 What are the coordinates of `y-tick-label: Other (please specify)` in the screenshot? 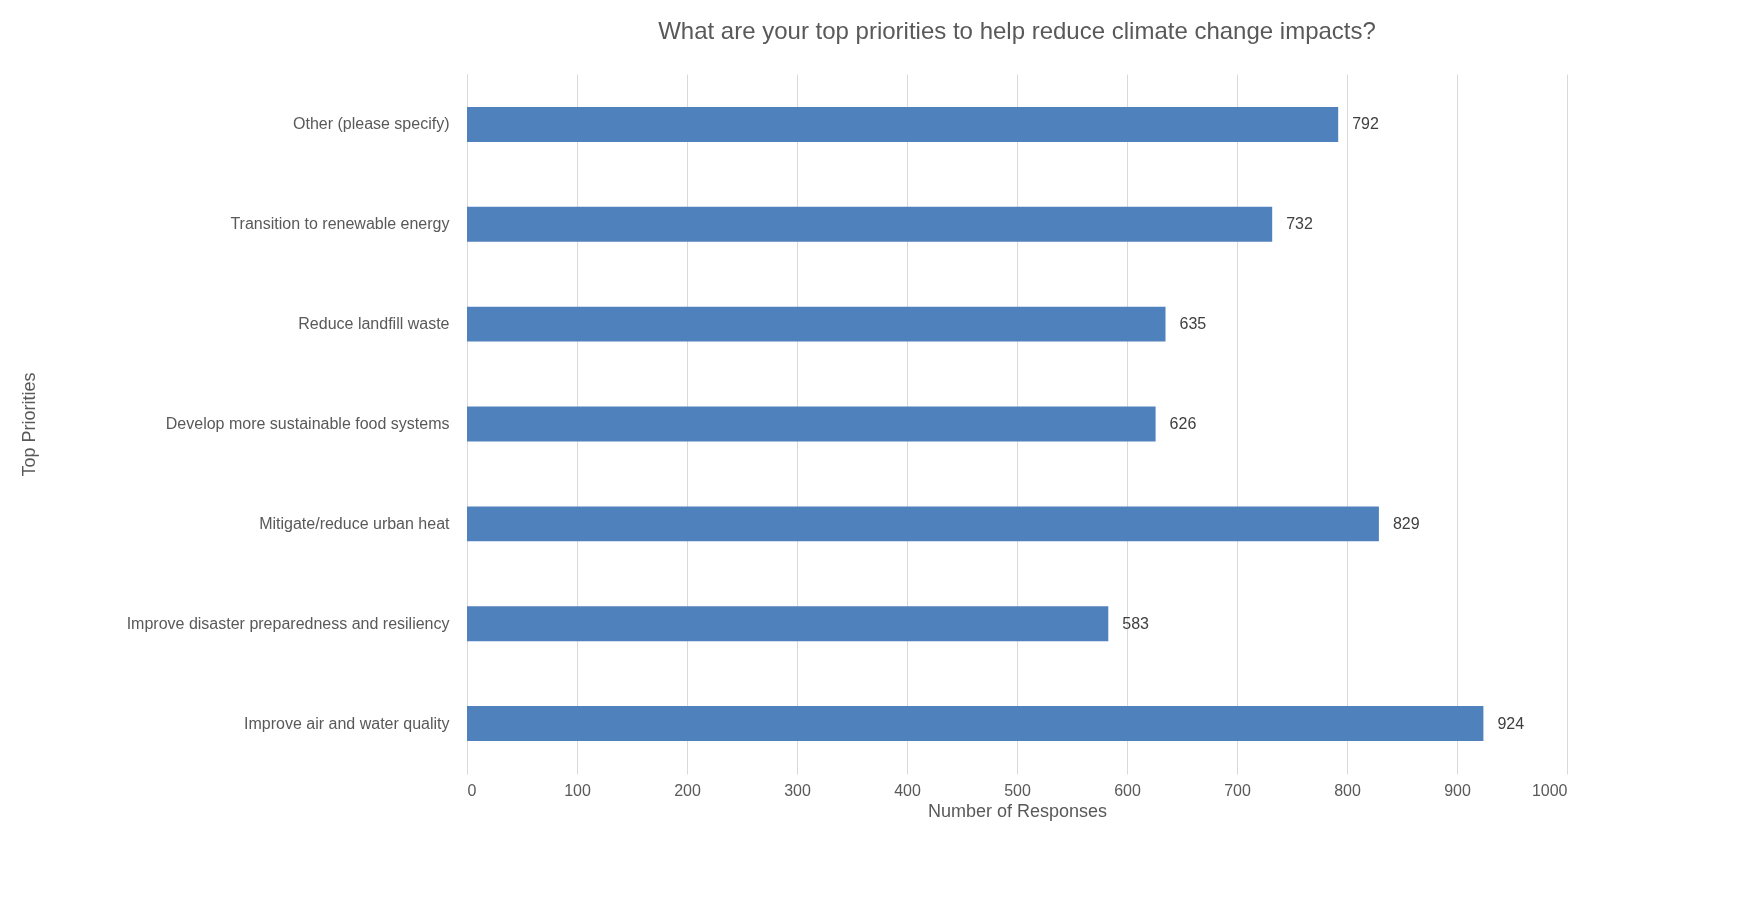 It's located at (371, 124).